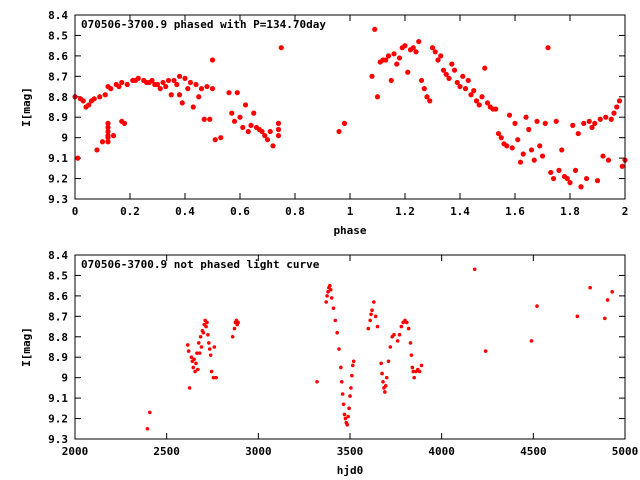  What do you see at coordinates (58, 419) in the screenshot?
I see `y-tick-label: 9.2` at bounding box center [58, 419].